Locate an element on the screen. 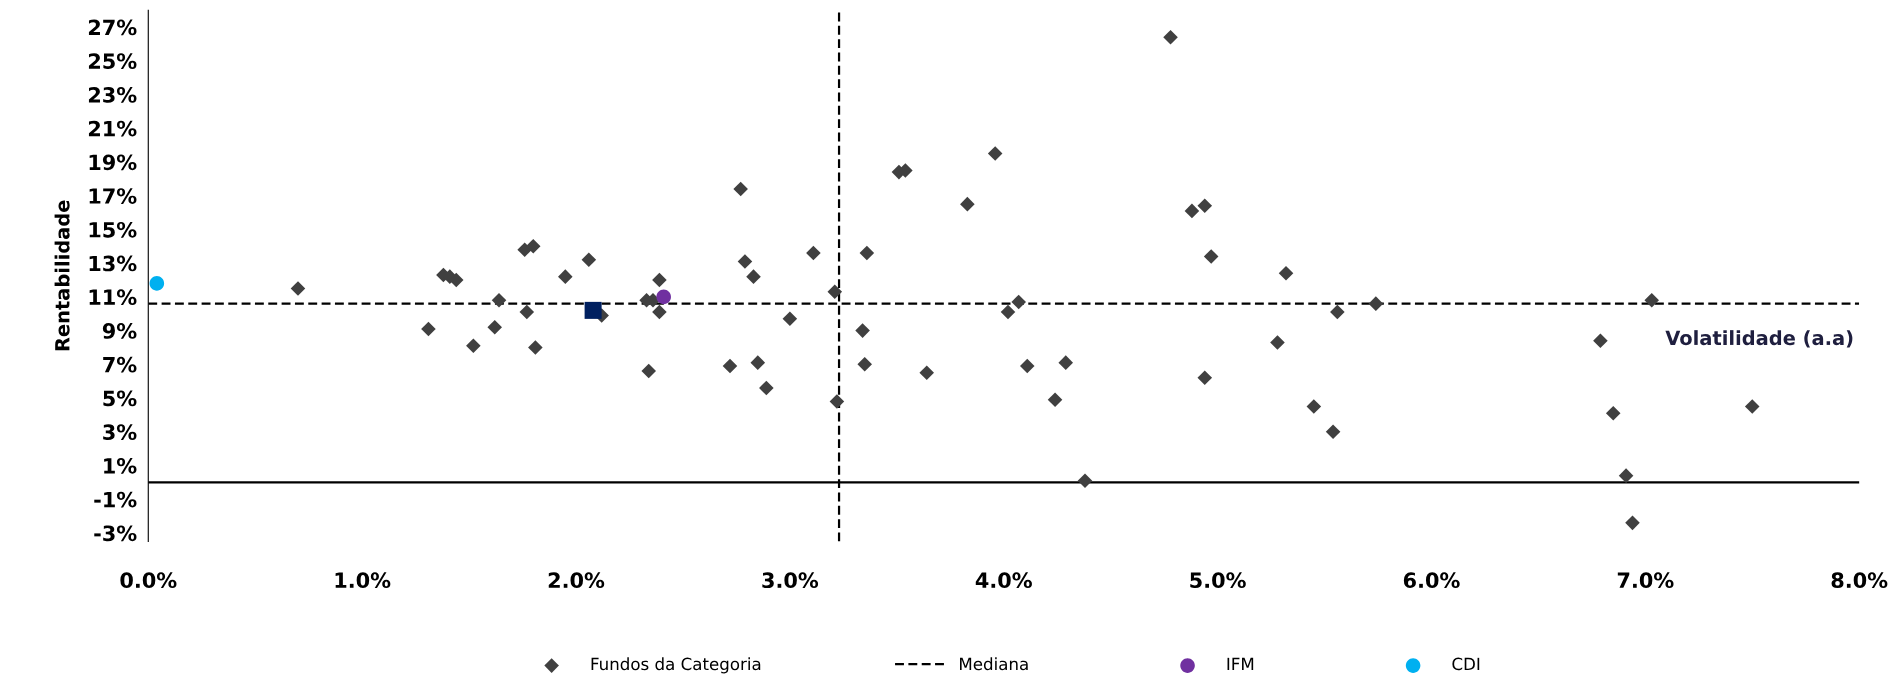 This screenshot has height=681, width=1901. legend-label: Mediana is located at coordinates (994, 664).